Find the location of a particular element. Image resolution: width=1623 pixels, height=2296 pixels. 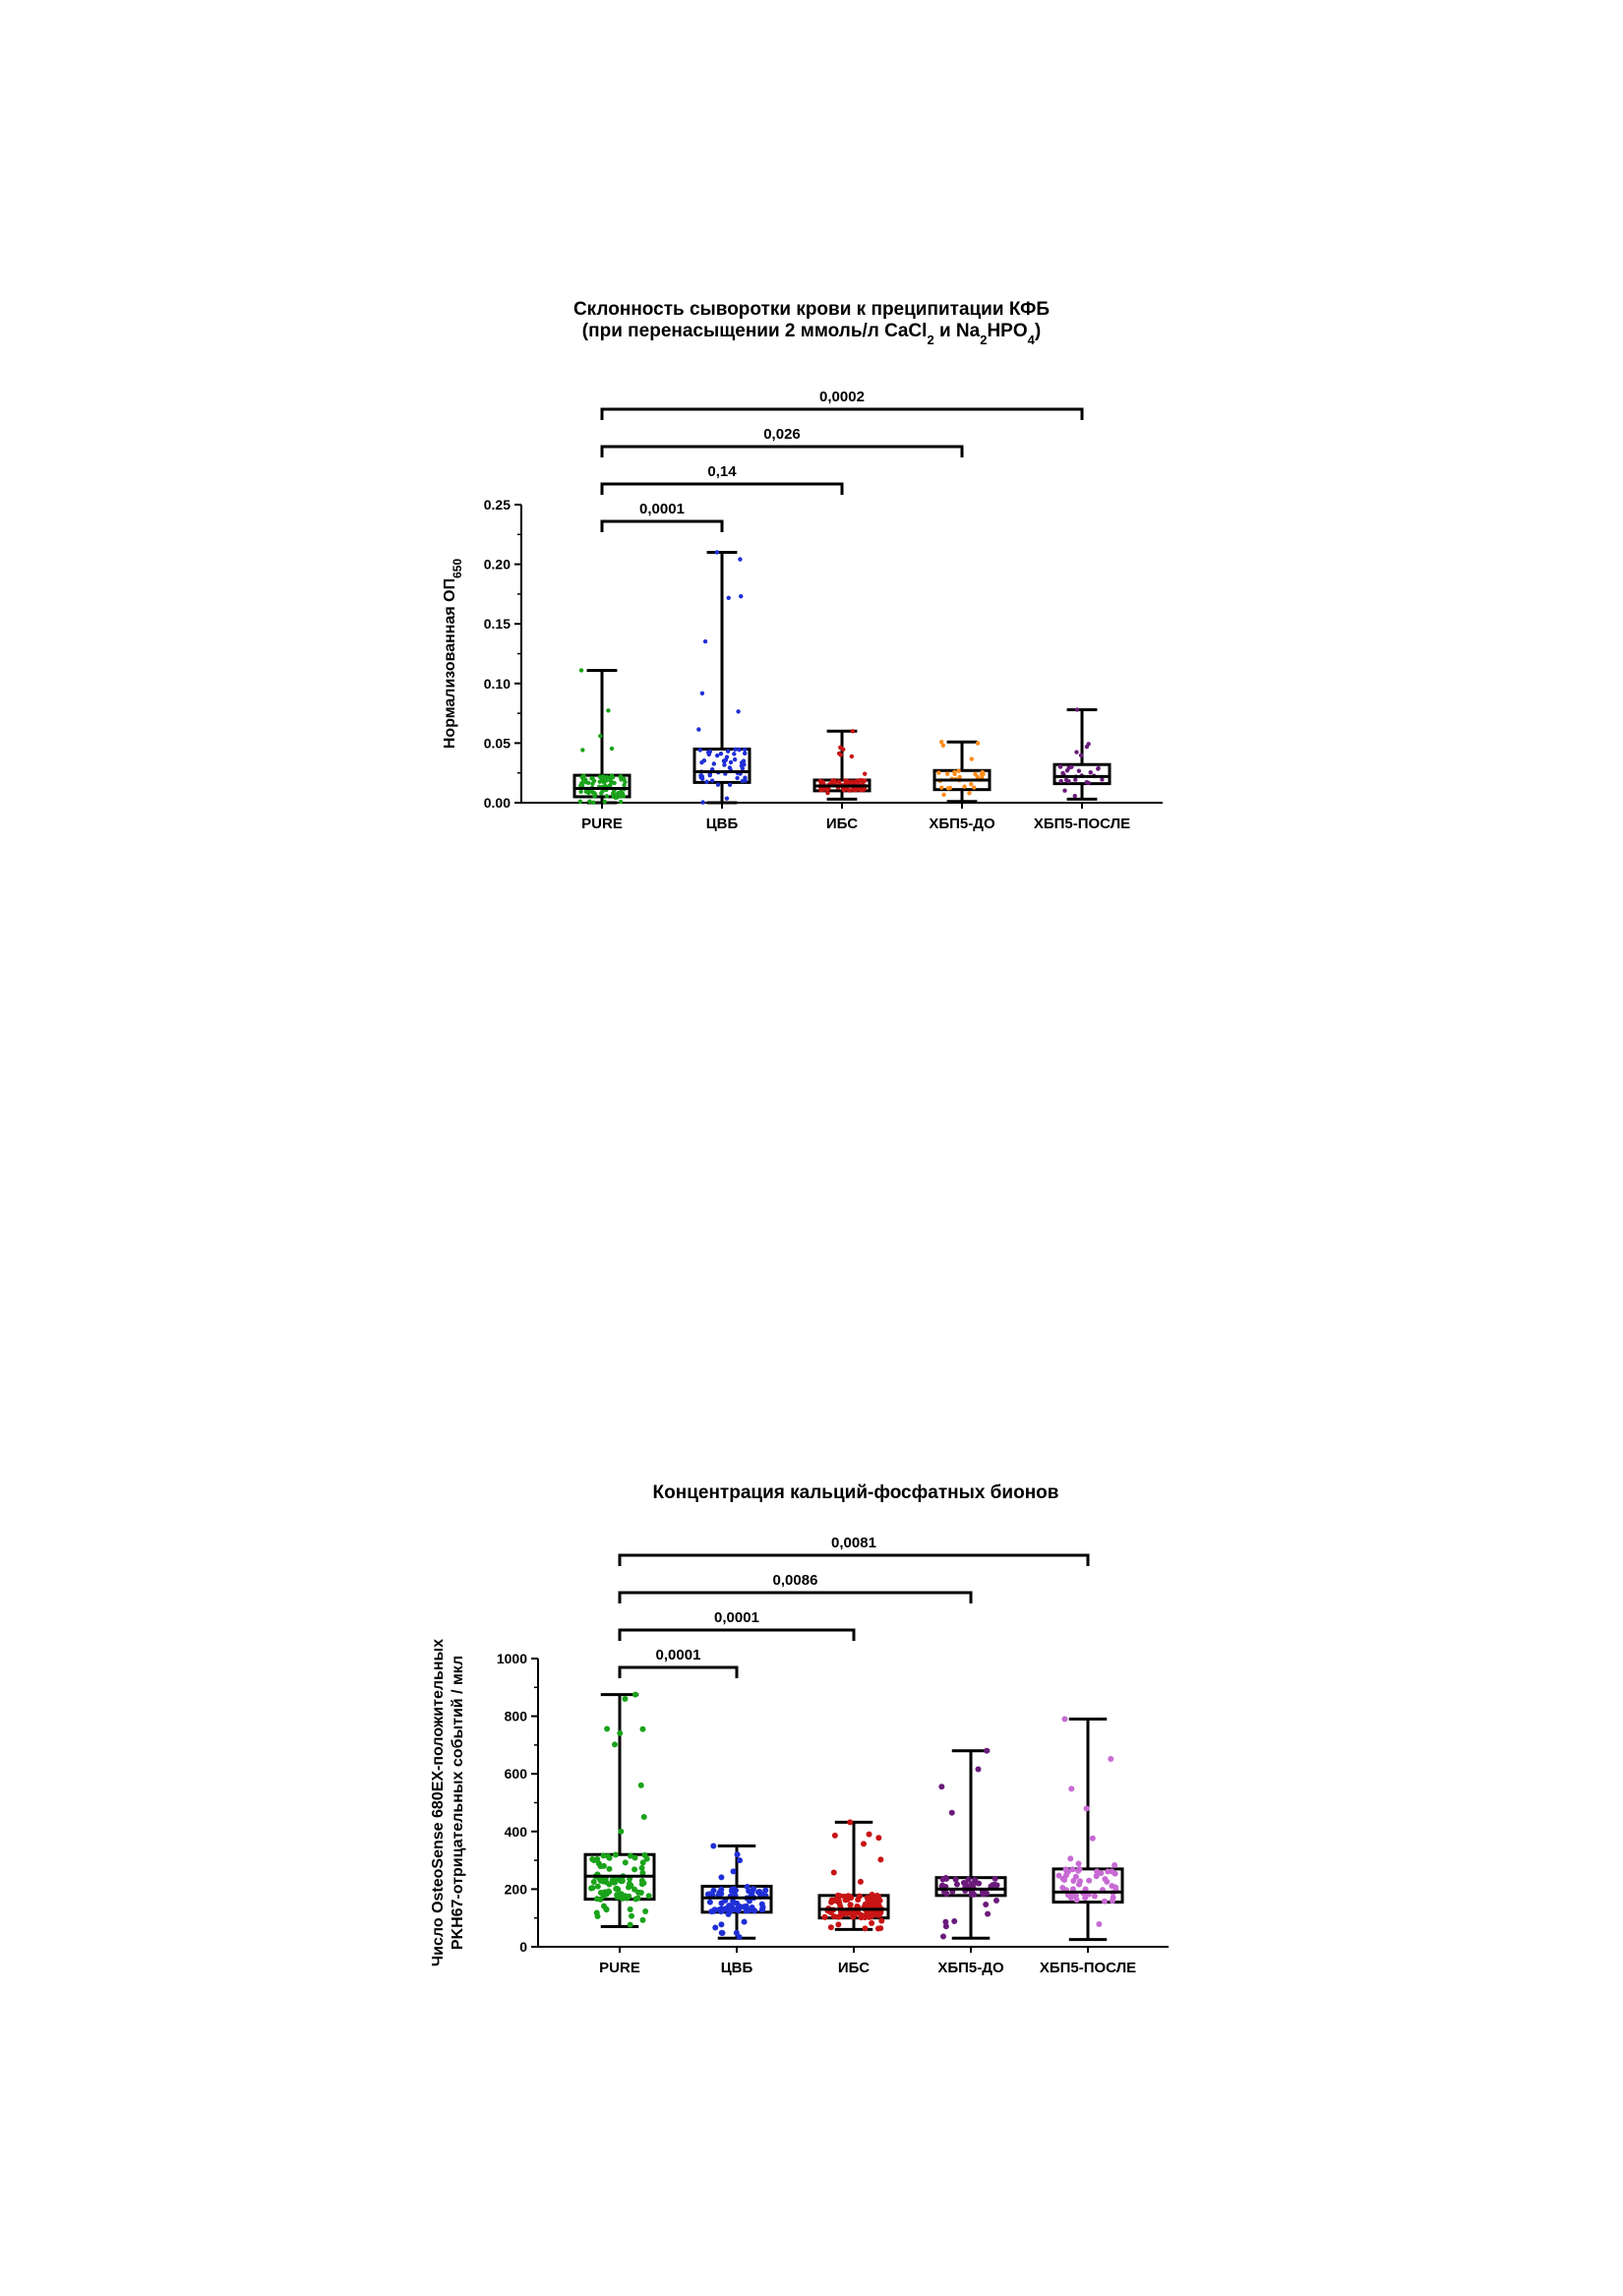

p-value-label: 0,0001 is located at coordinates (736, 1617).